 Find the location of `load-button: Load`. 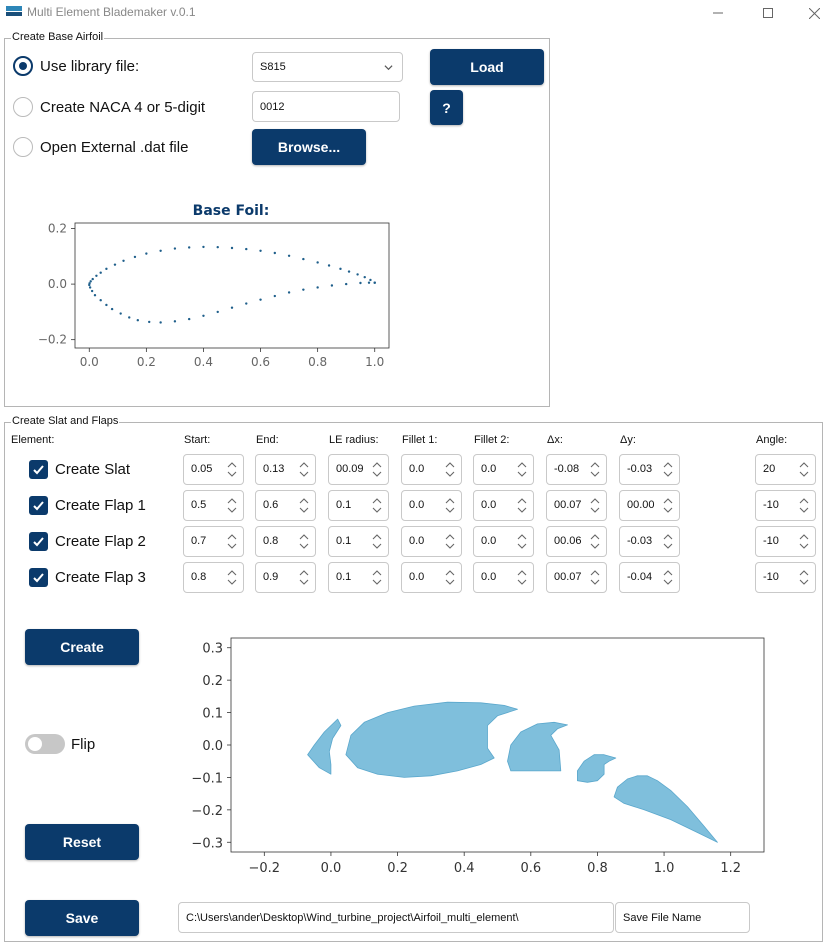

load-button: Load is located at coordinates (487, 67).